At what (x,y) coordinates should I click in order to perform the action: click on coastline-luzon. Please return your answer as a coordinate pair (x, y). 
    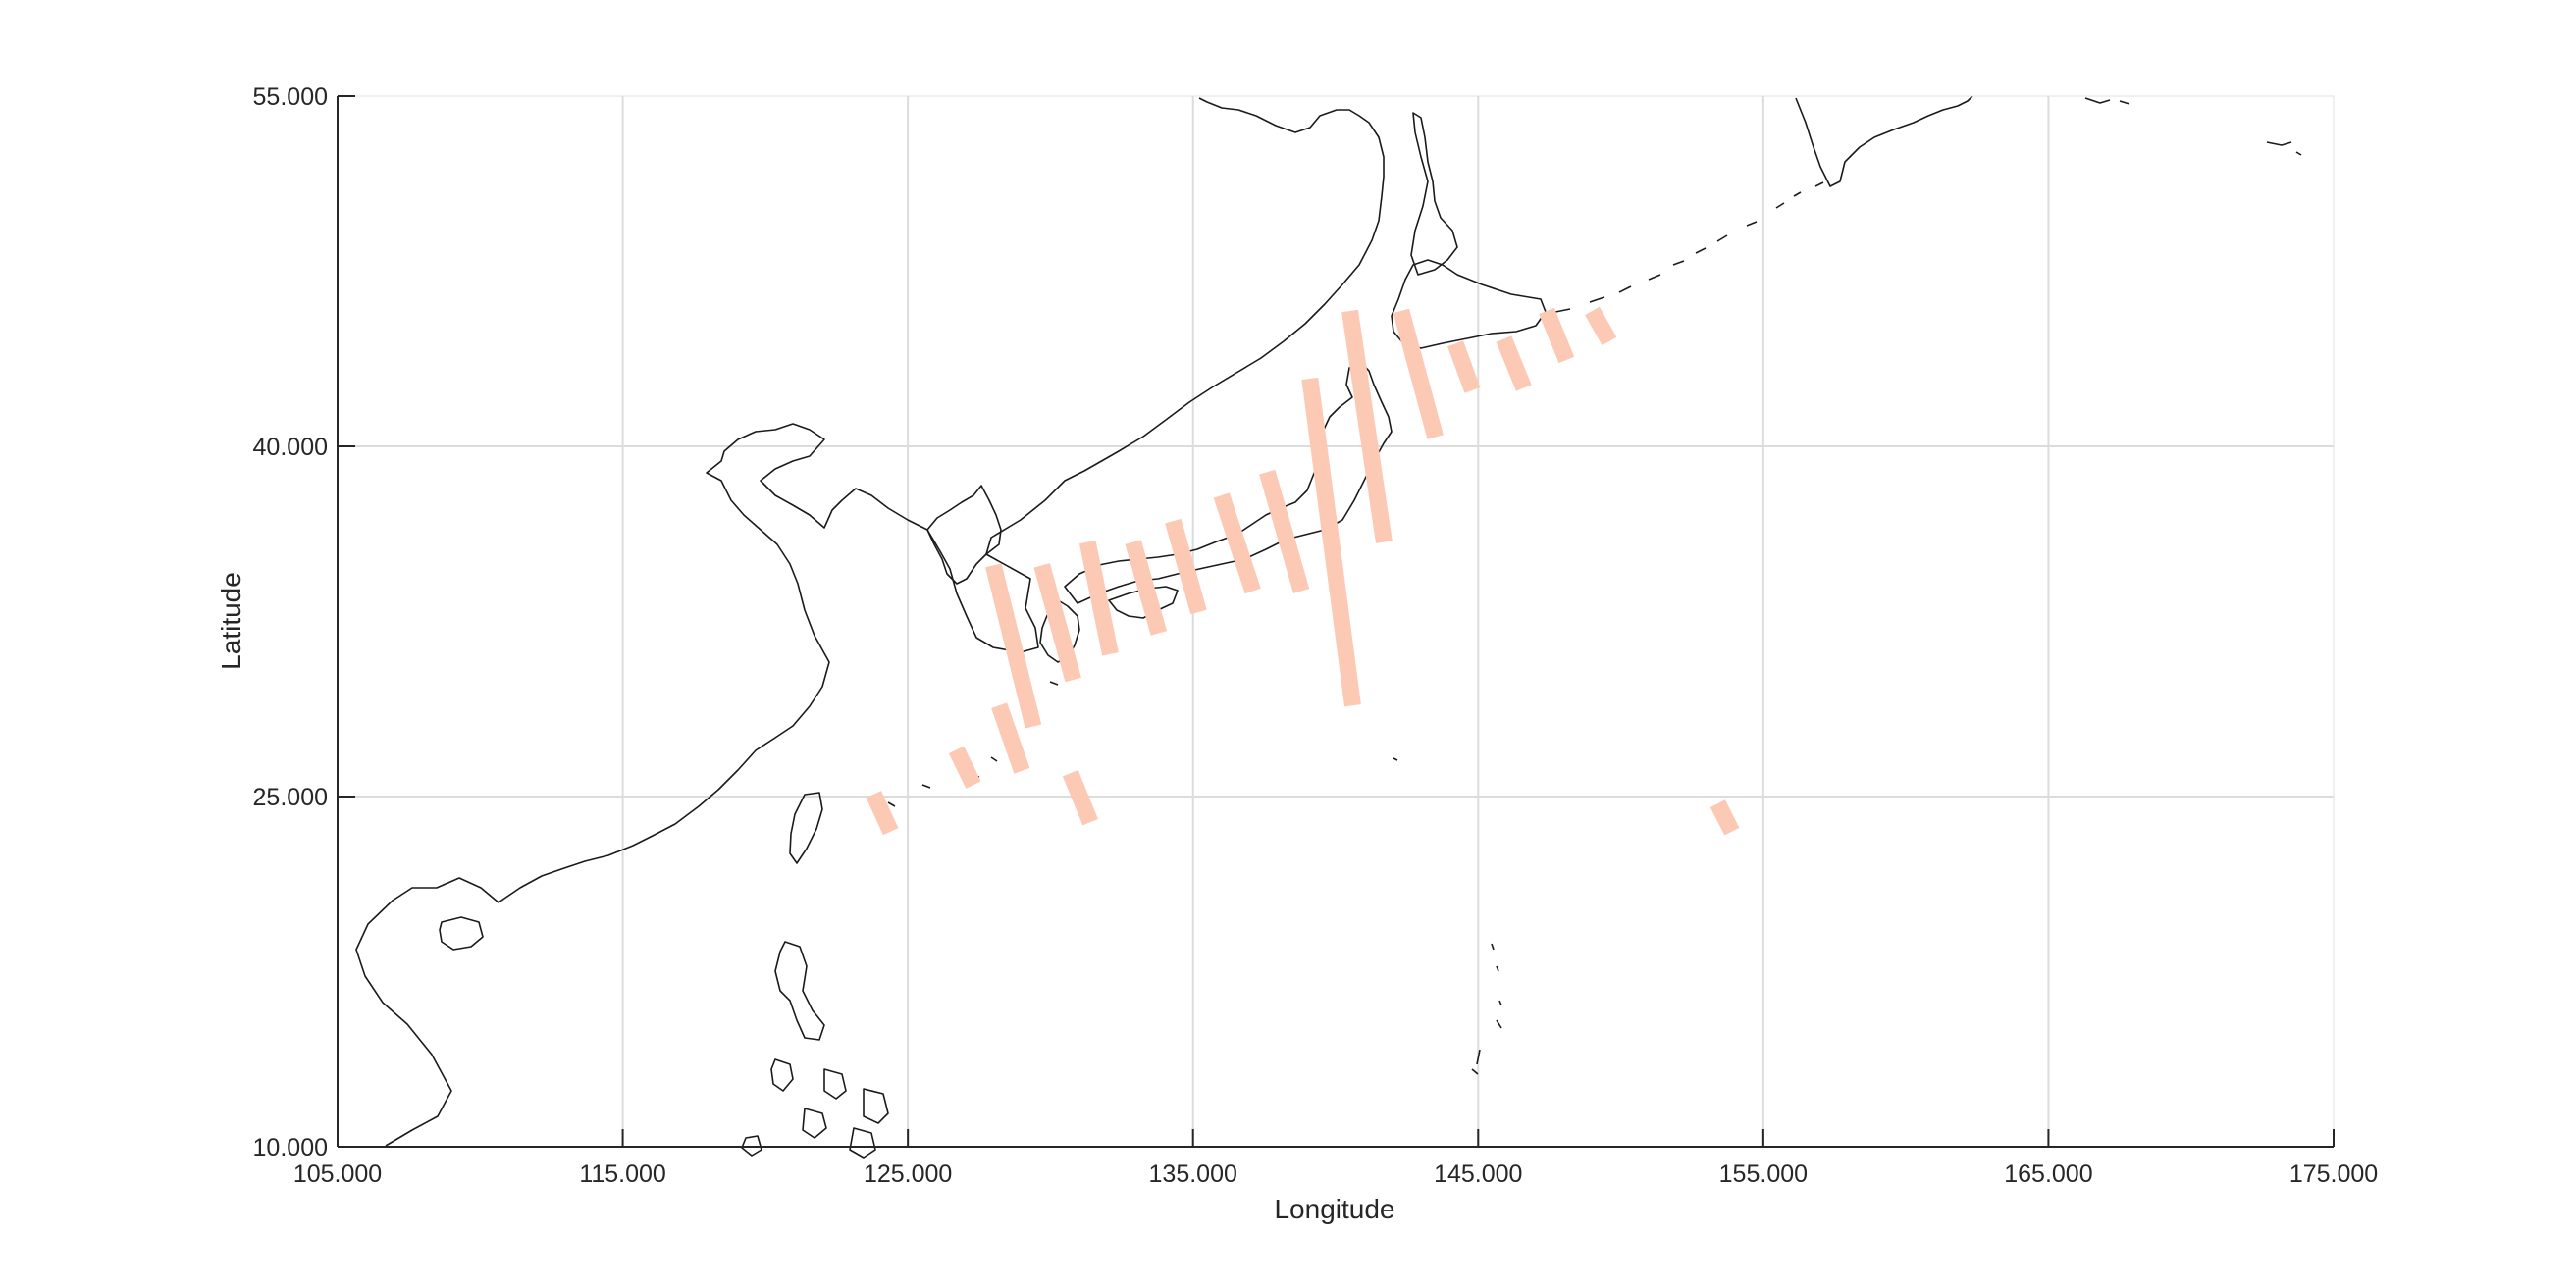
    Looking at the image, I should click on (799, 991).